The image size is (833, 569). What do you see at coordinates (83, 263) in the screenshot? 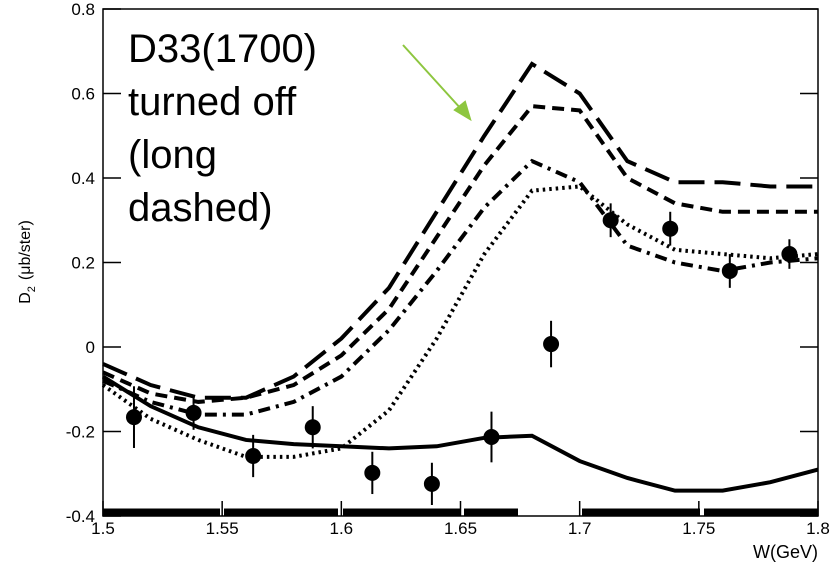
I see `y-tick-label: 0.2` at bounding box center [83, 263].